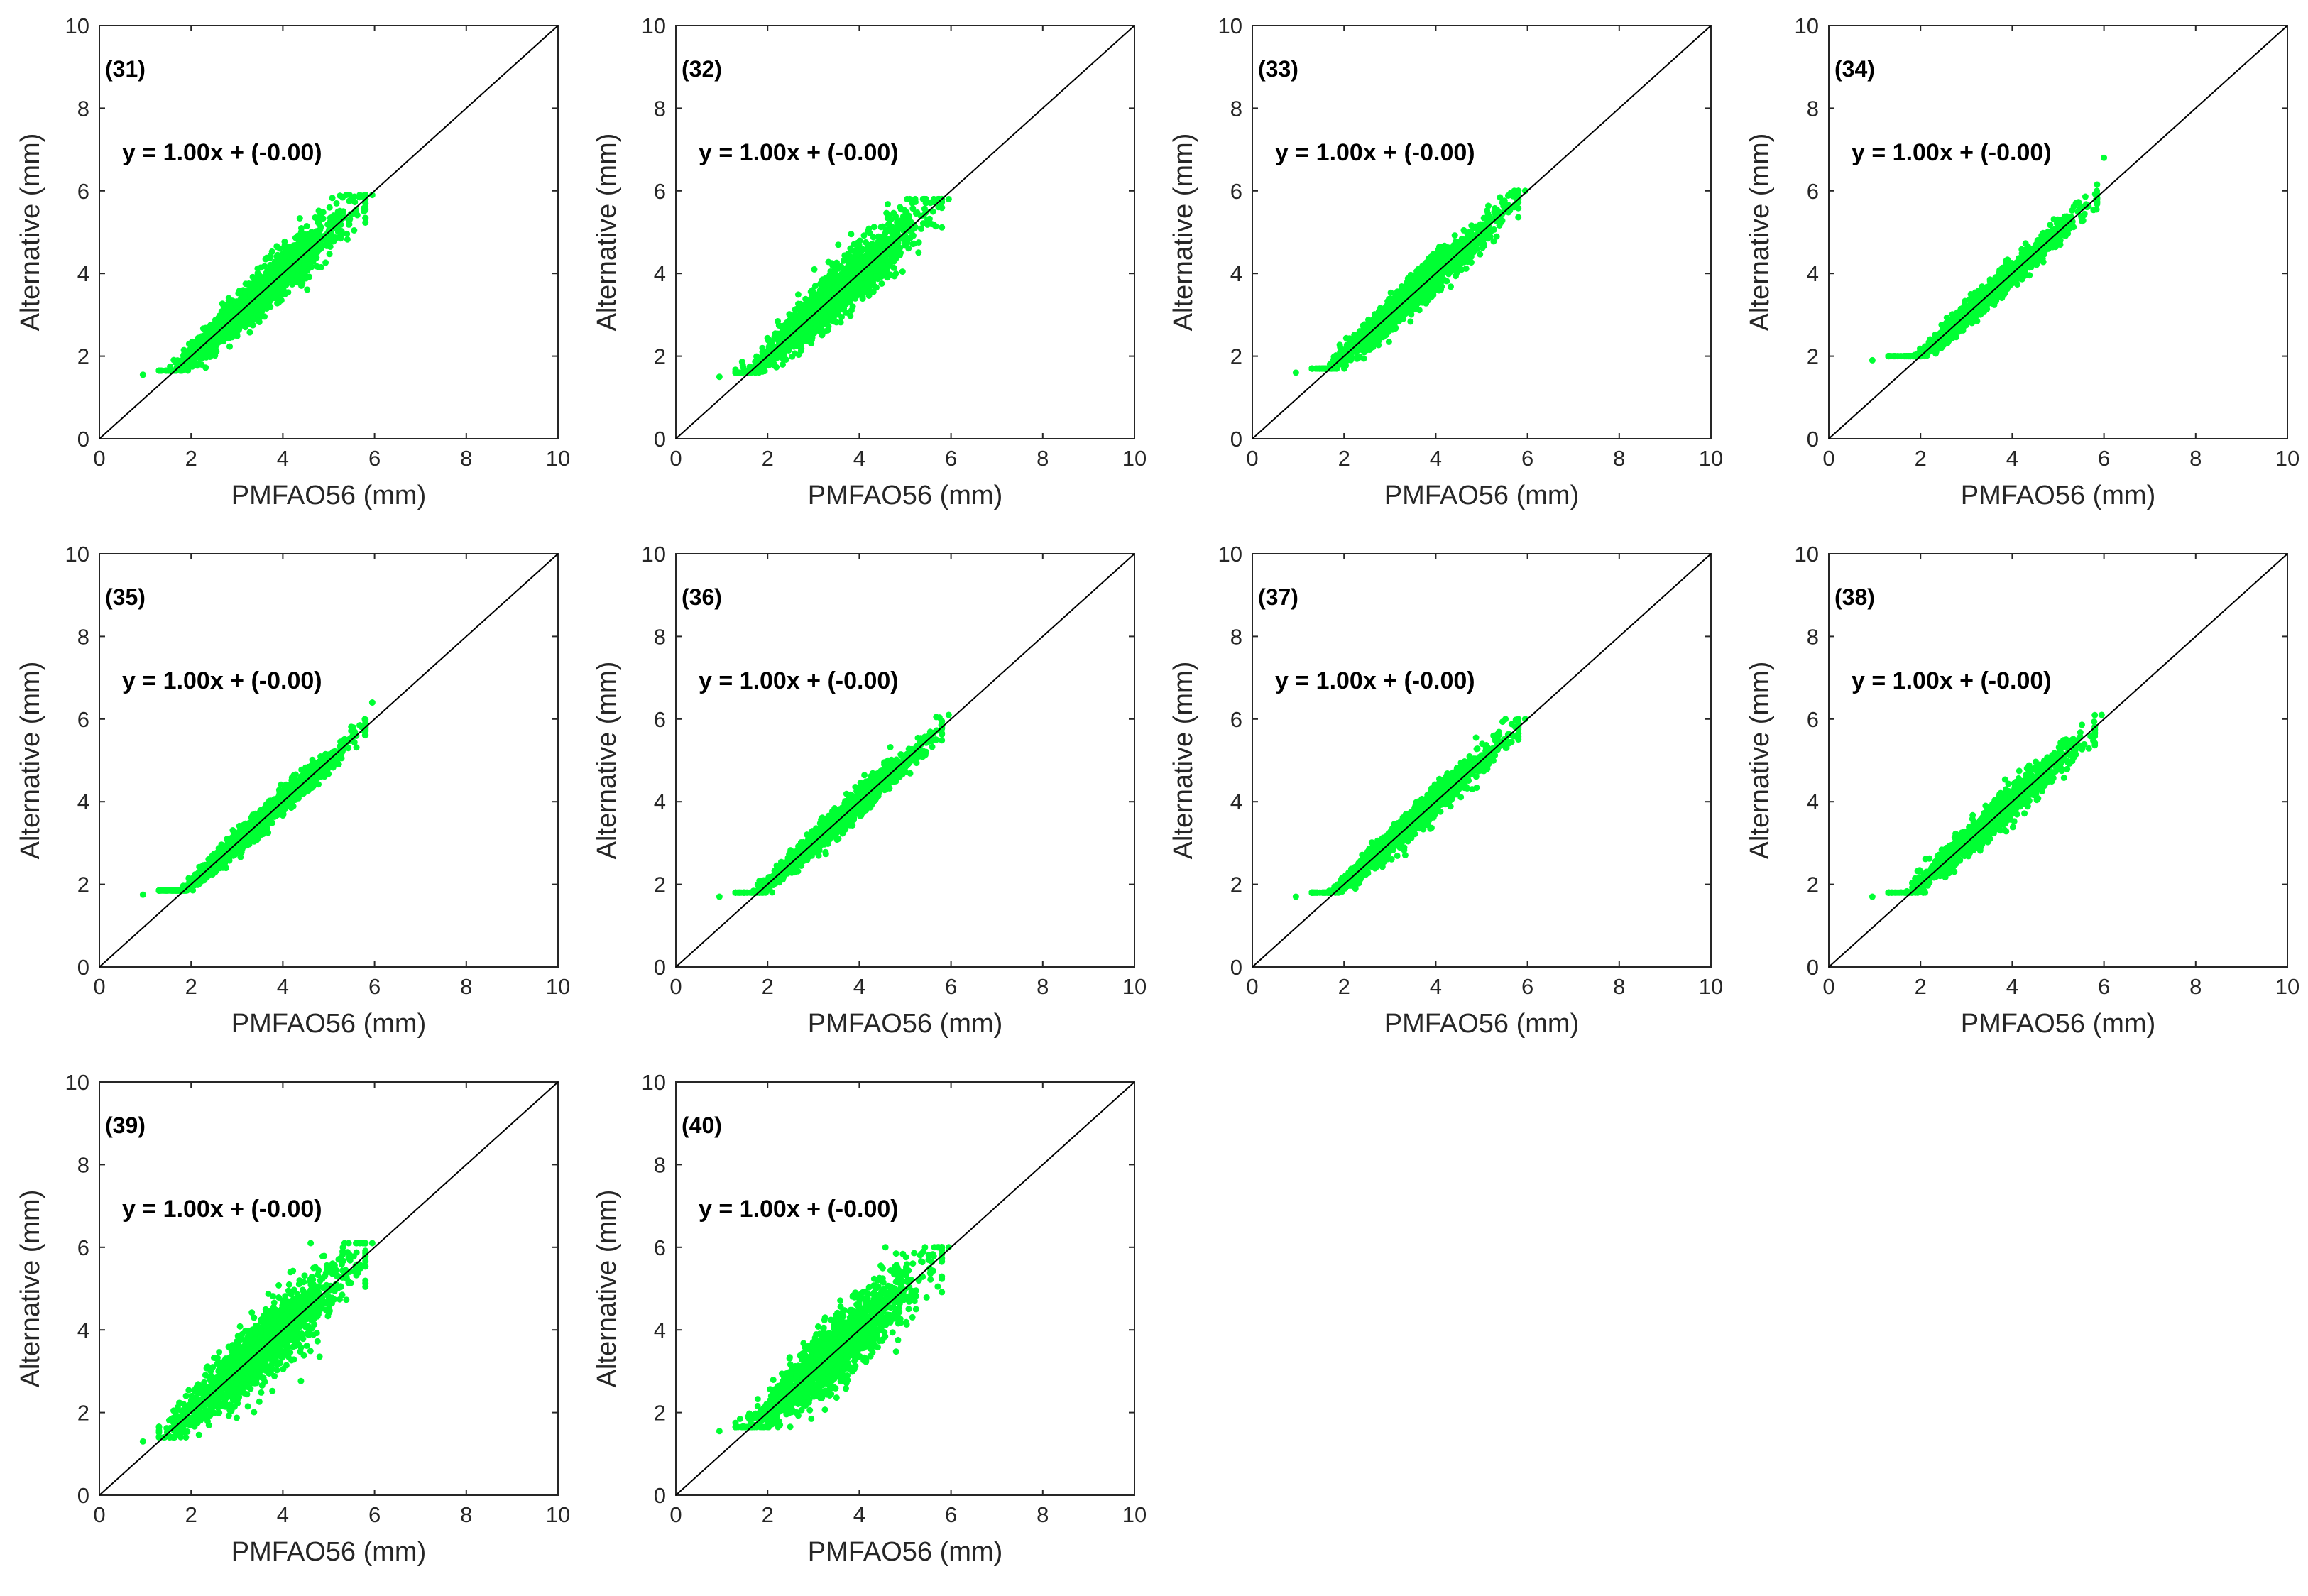  What do you see at coordinates (702, 69) in the screenshot?
I see `panel-label: (32)` at bounding box center [702, 69].